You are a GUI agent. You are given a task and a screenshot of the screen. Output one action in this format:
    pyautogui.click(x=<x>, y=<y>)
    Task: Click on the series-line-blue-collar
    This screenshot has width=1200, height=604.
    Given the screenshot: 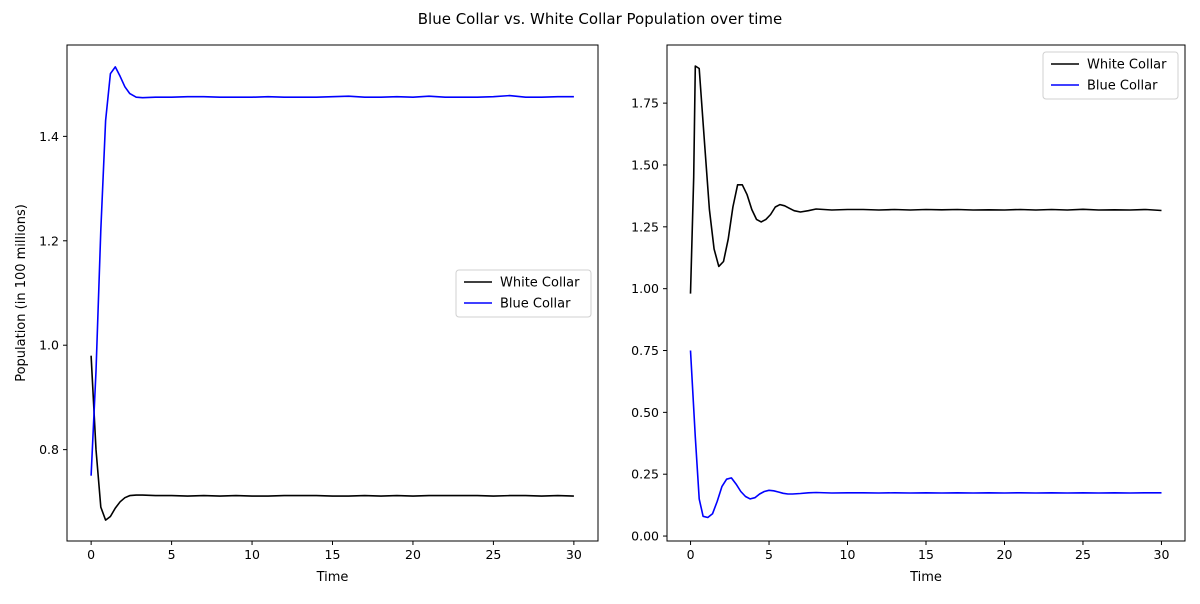 What is the action you would take?
    pyautogui.click(x=925, y=434)
    